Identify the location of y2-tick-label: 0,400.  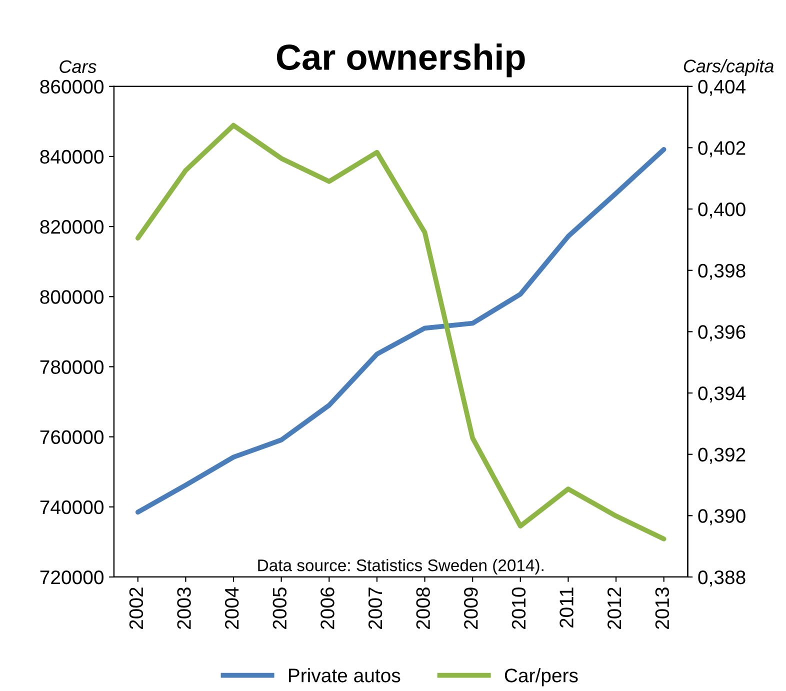
(722, 210).